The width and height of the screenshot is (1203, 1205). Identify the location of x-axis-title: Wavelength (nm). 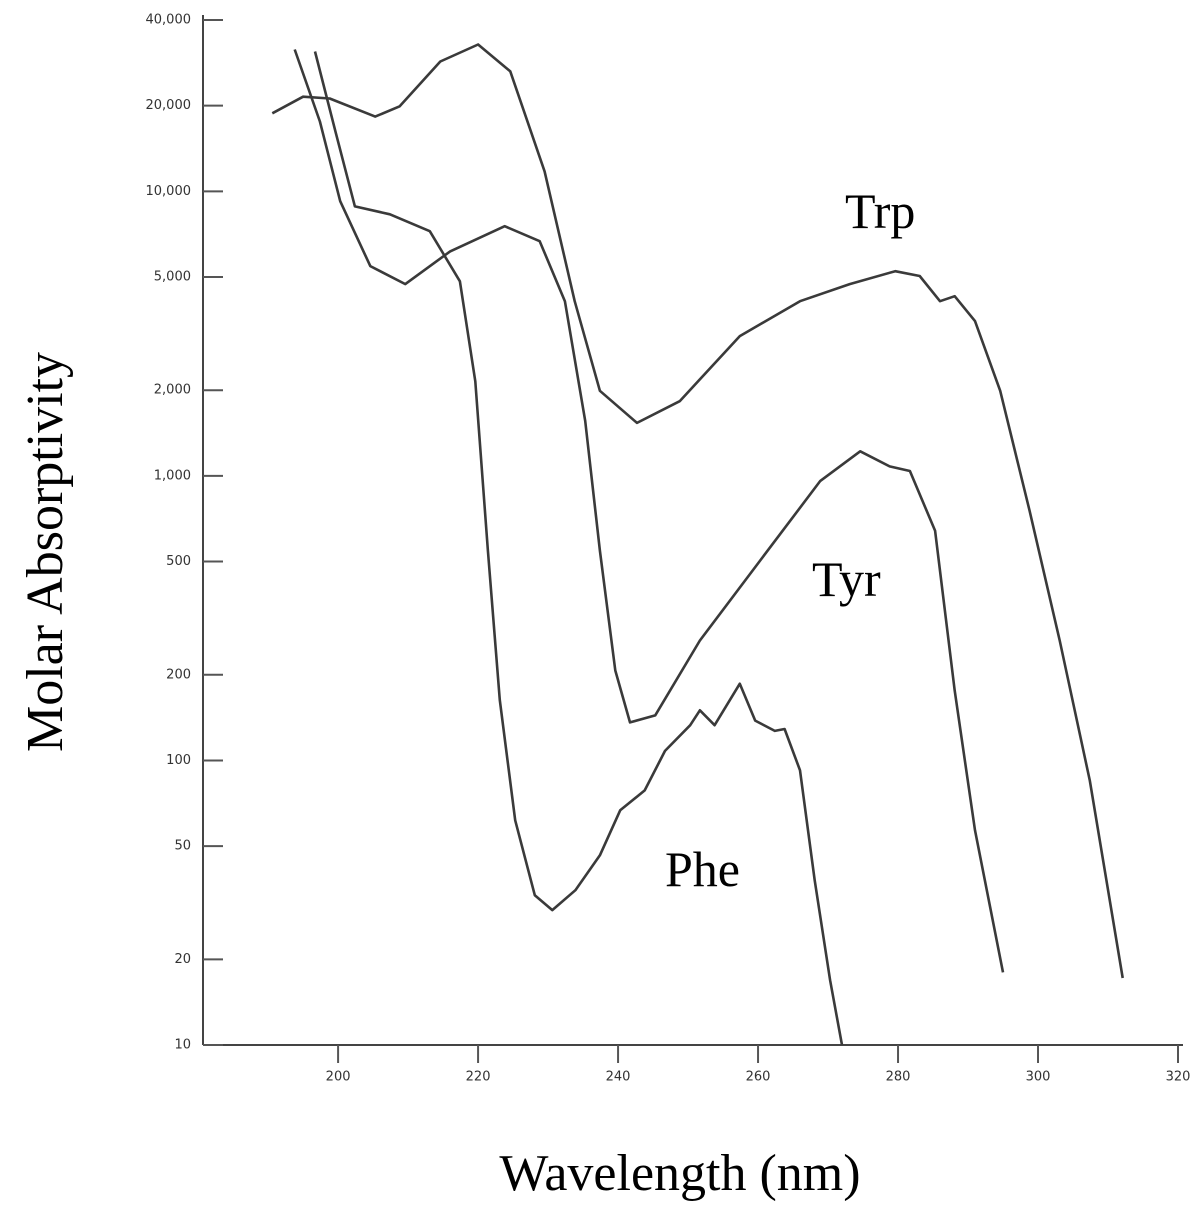
(679, 1173).